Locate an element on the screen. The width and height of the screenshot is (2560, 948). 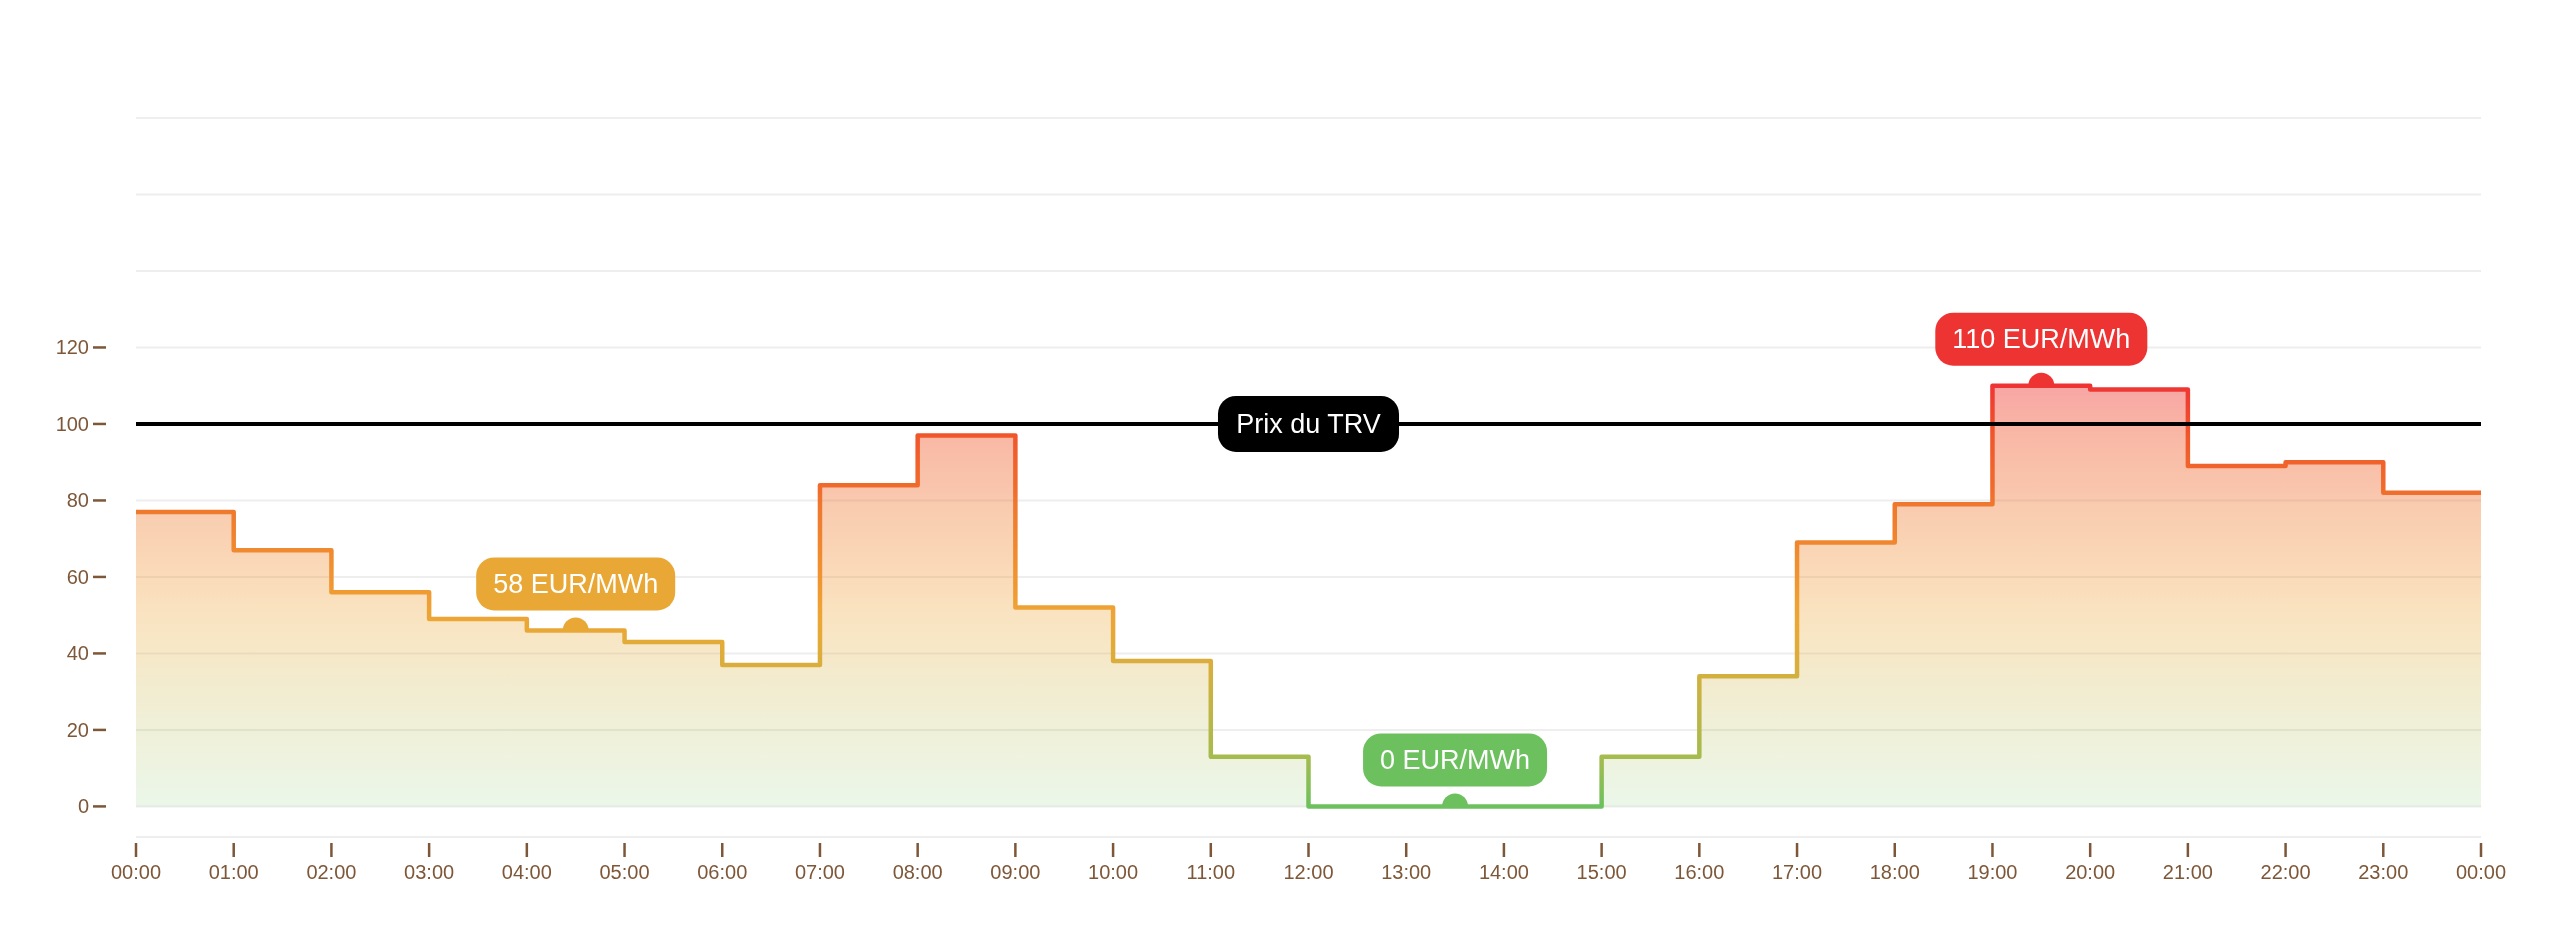
annotation: 58 EUR/MWh is located at coordinates (576, 583).